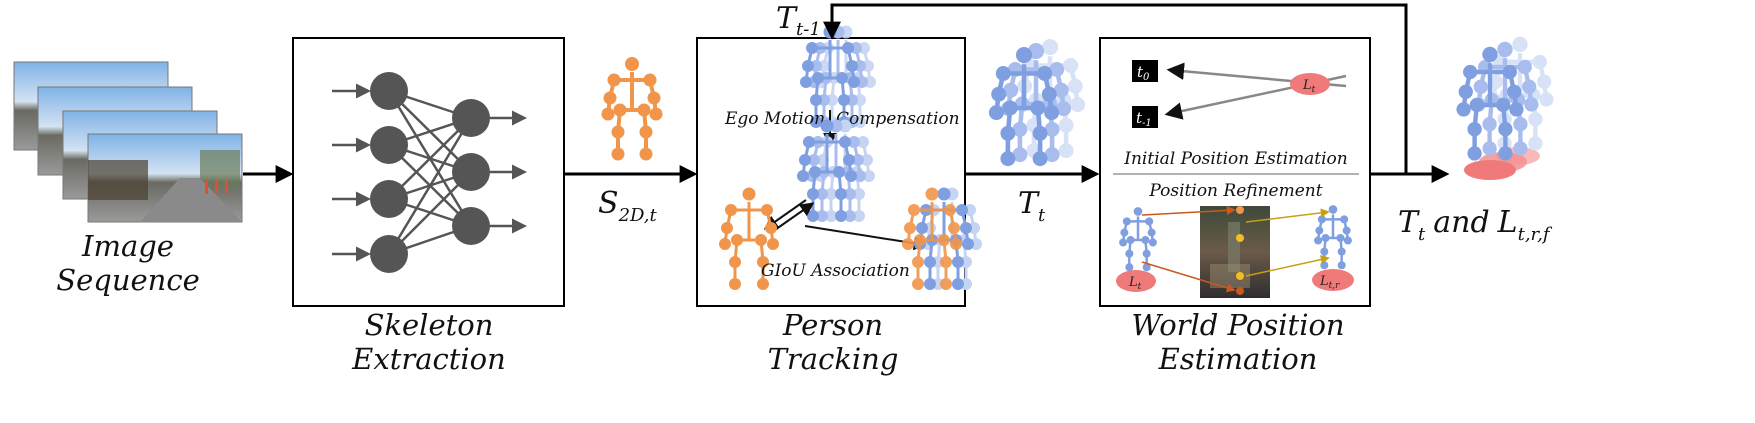 This screenshot has width=1755, height=423. Describe the element at coordinates (128, 142) in the screenshot. I see `image-sequence-stack` at that location.